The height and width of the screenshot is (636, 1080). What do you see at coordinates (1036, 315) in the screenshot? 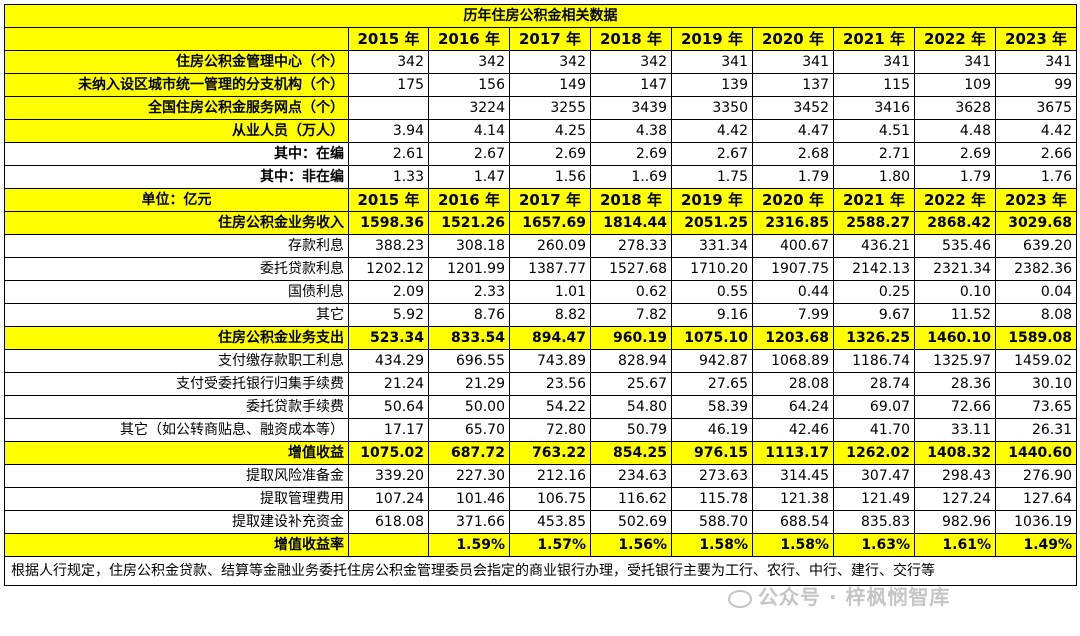
I see `value-cell: 8.08` at bounding box center [1036, 315].